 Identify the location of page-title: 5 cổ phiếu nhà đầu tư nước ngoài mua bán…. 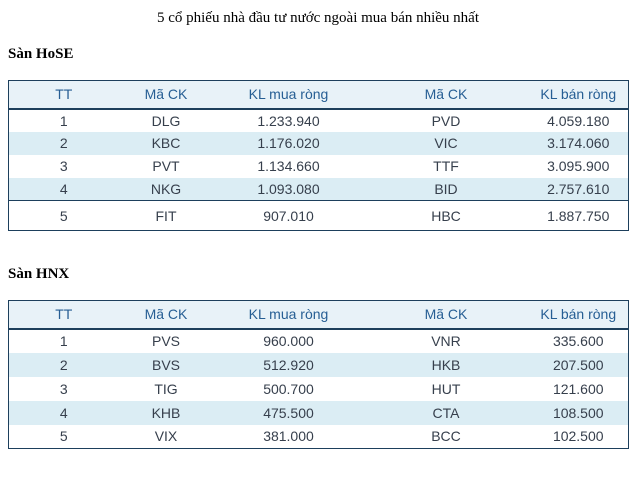
(318, 18).